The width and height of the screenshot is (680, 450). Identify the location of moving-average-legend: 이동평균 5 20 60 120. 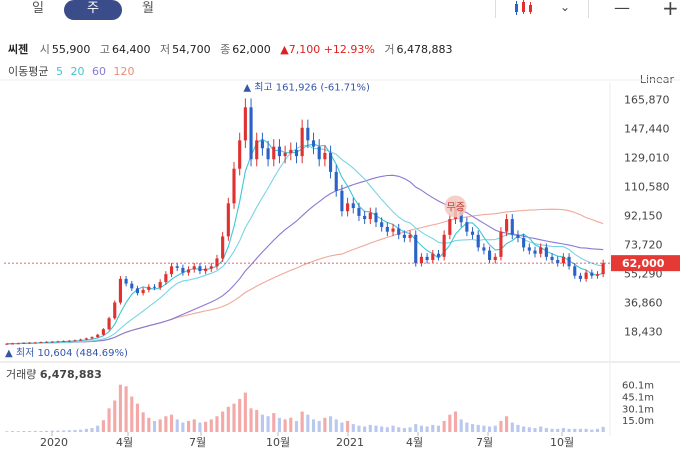
(71, 71).